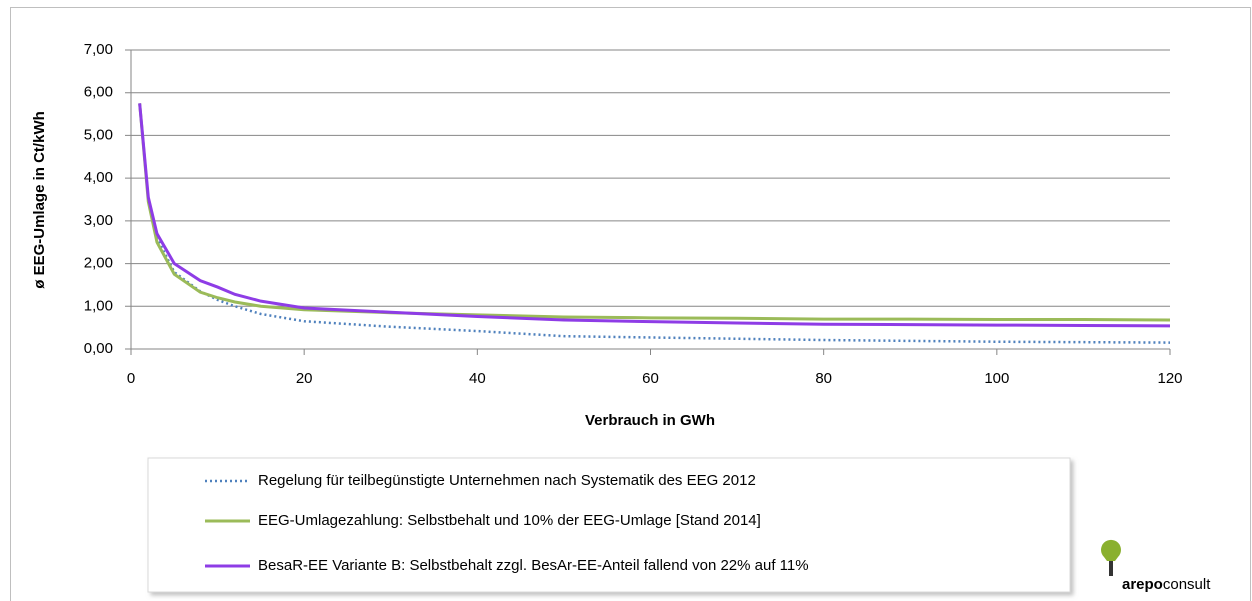 The width and height of the screenshot is (1252, 601). What do you see at coordinates (650, 378) in the screenshot?
I see `x-tick-label: 60` at bounding box center [650, 378].